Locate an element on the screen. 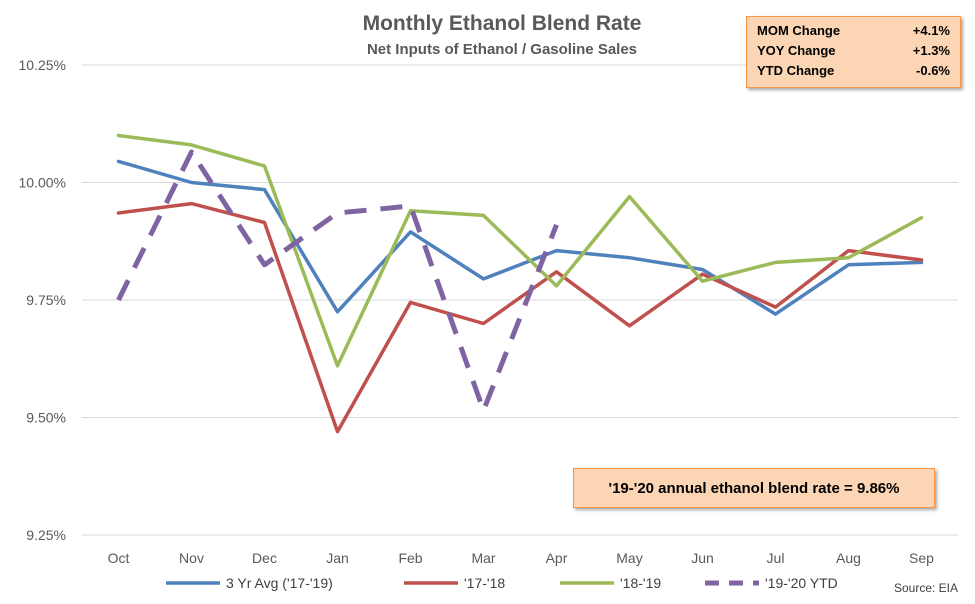 This screenshot has height=604, width=975. legend-label: 3 Yr Avg ('17-'19) is located at coordinates (279, 583).